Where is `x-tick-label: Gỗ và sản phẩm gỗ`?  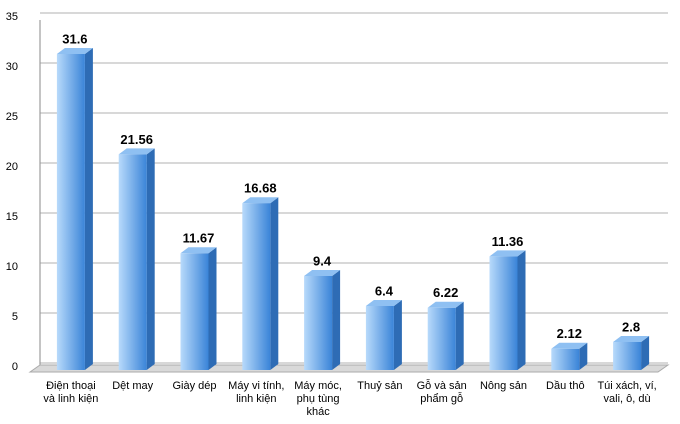 x-tick-label: Gỗ và sản phẩm gỗ is located at coordinates (441, 392).